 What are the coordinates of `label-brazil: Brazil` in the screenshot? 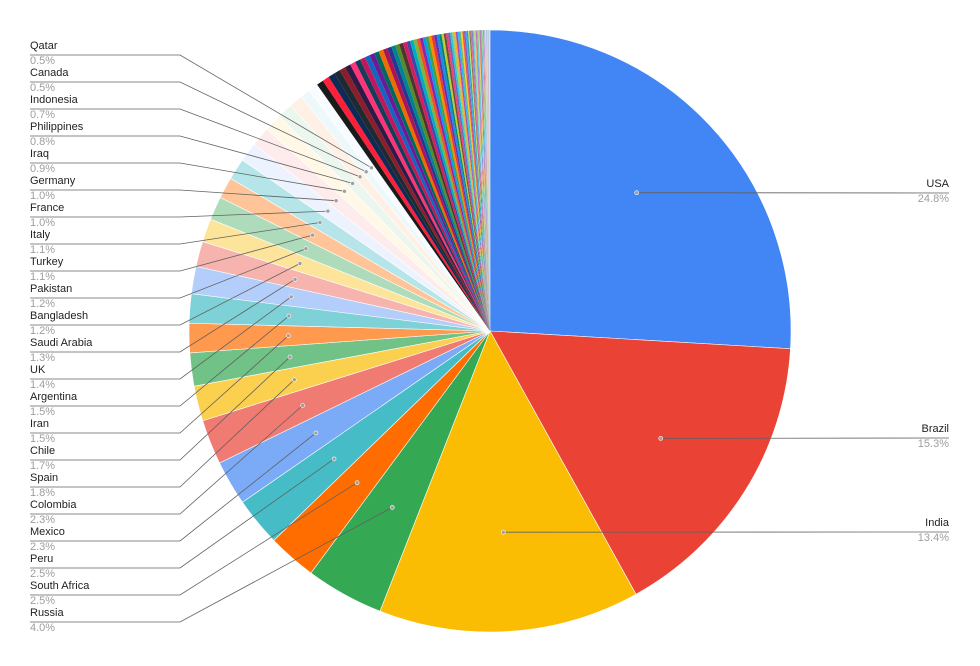 It's located at (935, 429).